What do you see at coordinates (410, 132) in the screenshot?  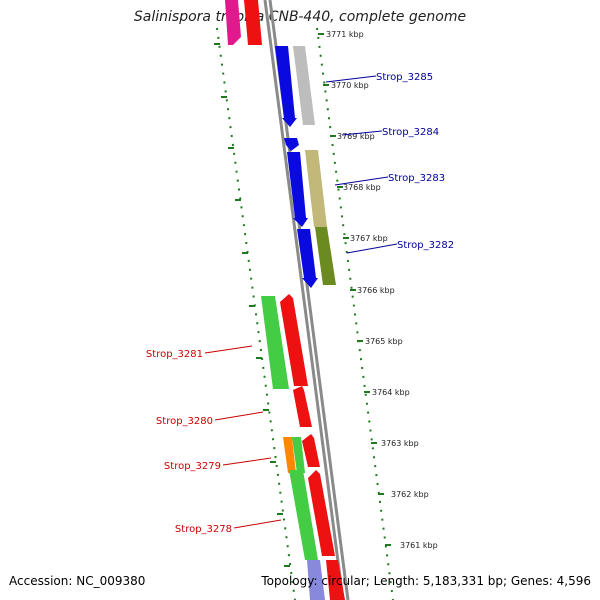 I see `gene-label-strop-3284: Strop_3284` at bounding box center [410, 132].